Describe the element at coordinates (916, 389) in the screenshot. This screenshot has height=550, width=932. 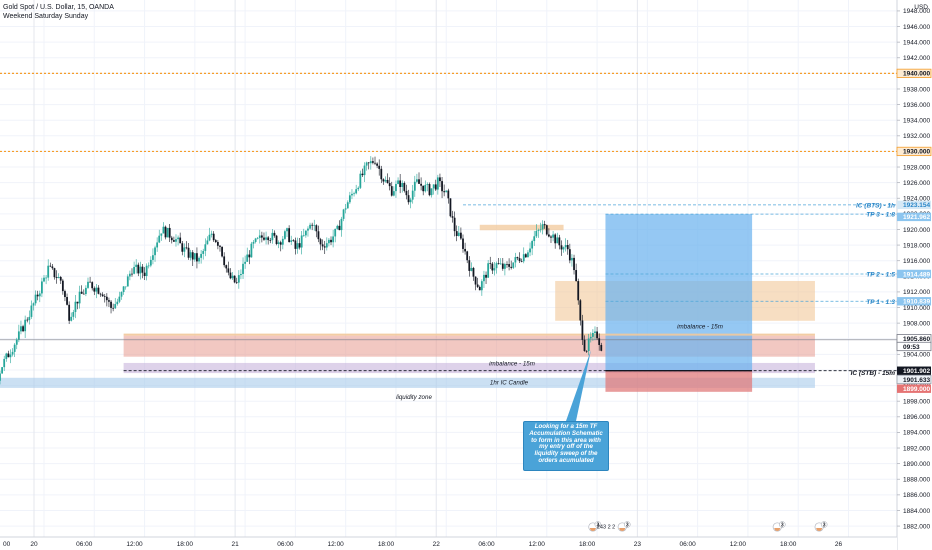
I see `price-badge-stop: 1899.000` at that location.